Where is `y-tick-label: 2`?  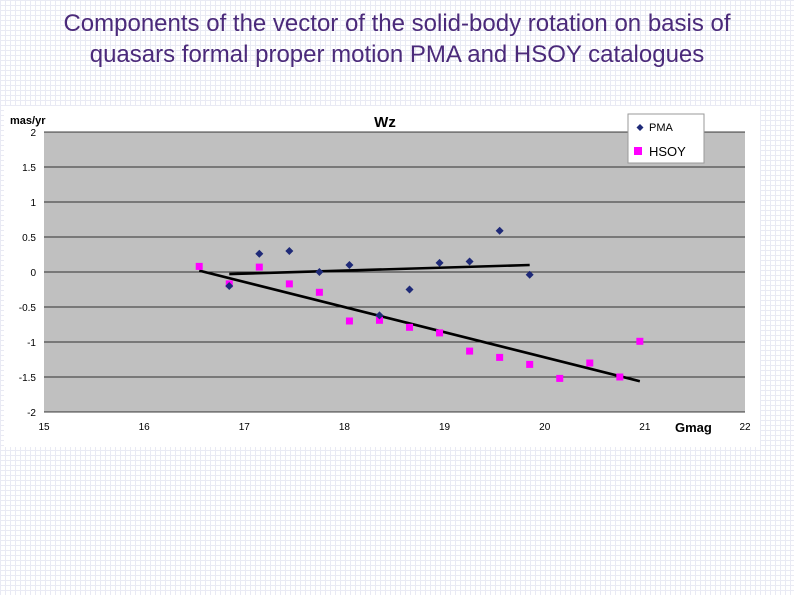 y-tick-label: 2 is located at coordinates (33, 133).